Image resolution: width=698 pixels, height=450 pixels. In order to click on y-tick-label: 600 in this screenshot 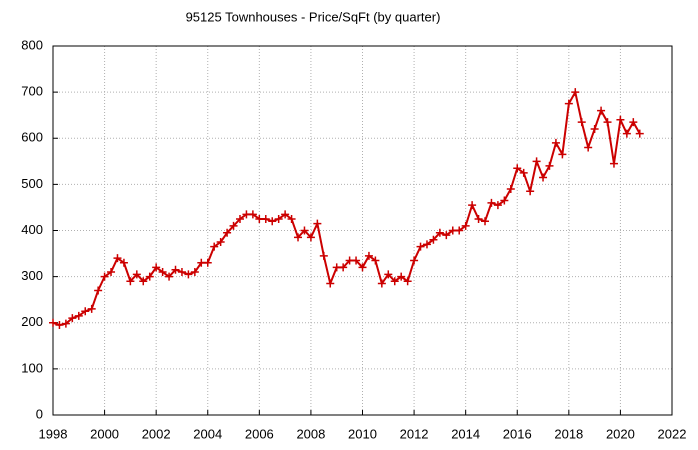, I will do `click(32, 137)`.